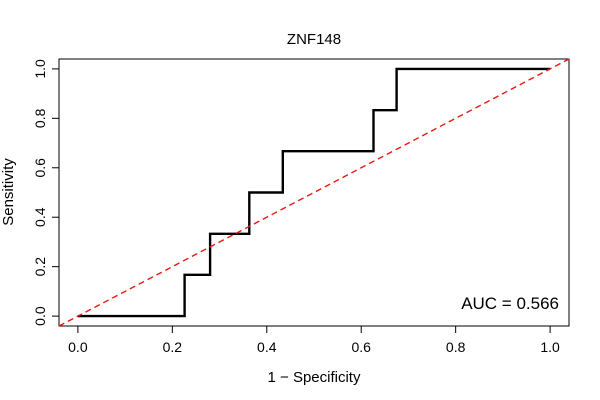  What do you see at coordinates (456, 347) in the screenshot?
I see `x-tick-label: 0.8` at bounding box center [456, 347].